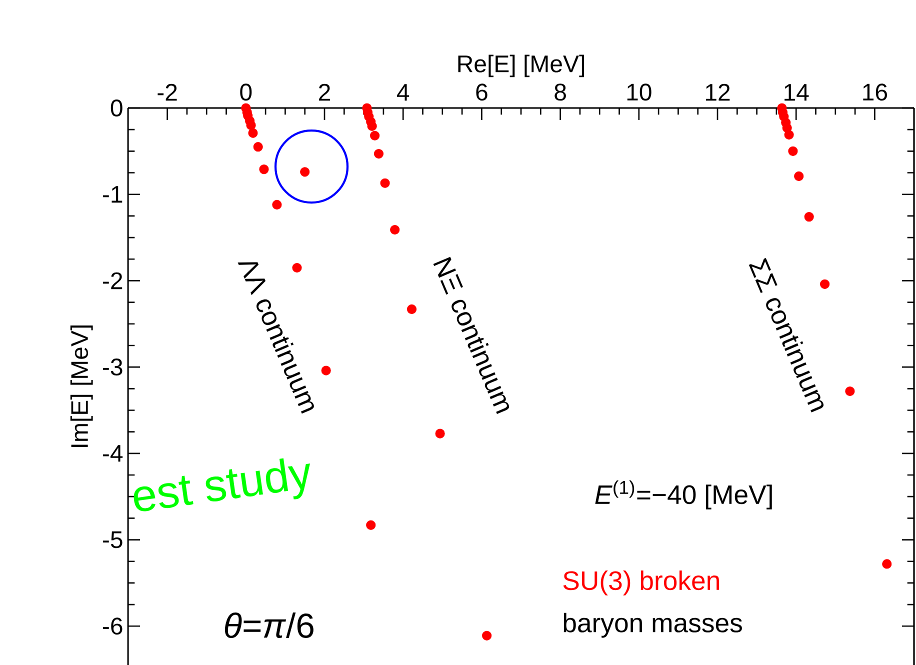  Describe the element at coordinates (653, 625) in the screenshot. I see `annotation: baryon masses` at that location.